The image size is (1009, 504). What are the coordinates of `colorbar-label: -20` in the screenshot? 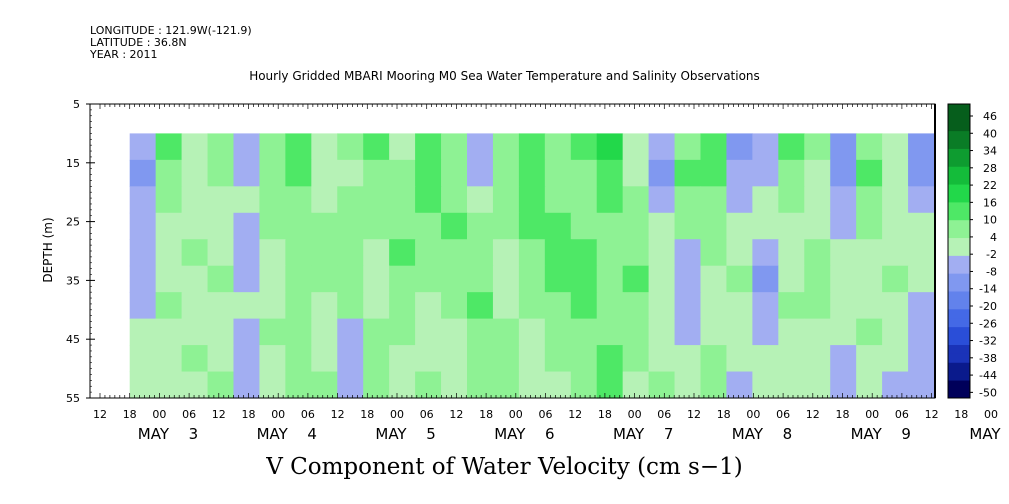 It's located at (988, 306).